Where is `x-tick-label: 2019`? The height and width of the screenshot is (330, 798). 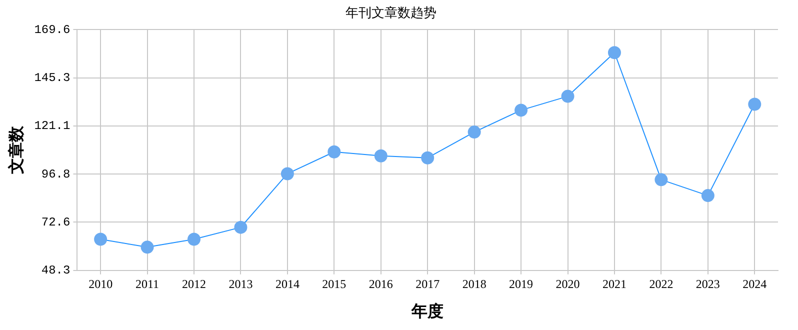 x-tick-label: 2019 is located at coordinates (521, 283).